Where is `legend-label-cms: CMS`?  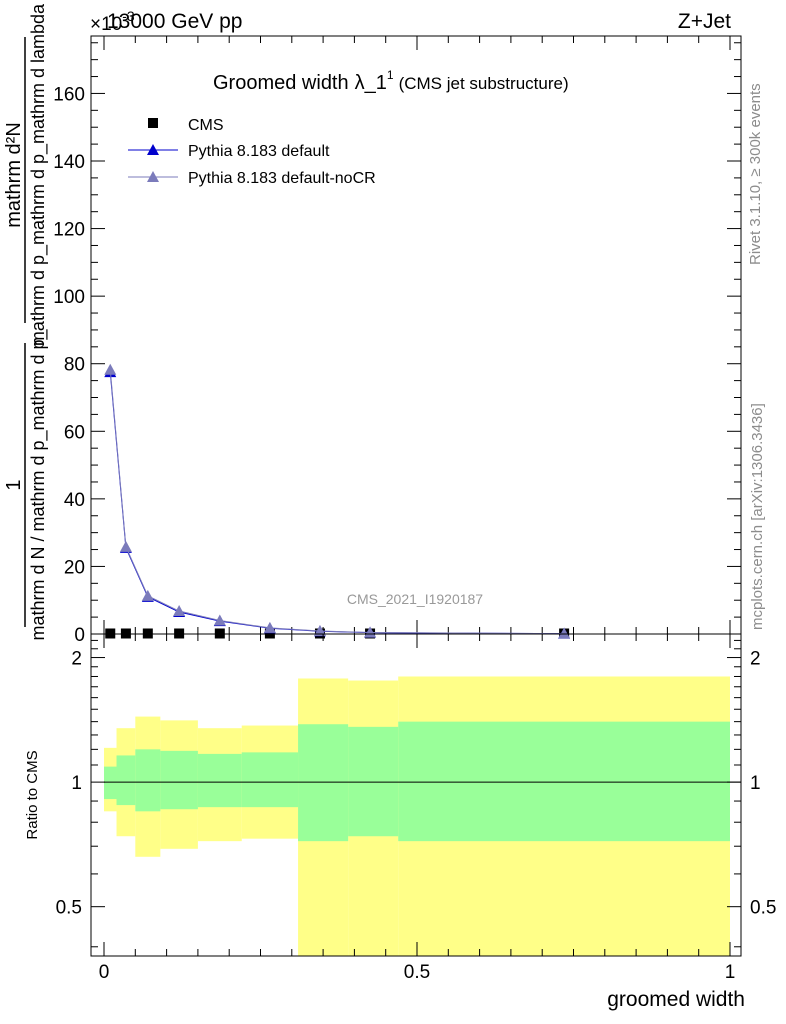
legend-label-cms: CMS is located at coordinates (206, 125).